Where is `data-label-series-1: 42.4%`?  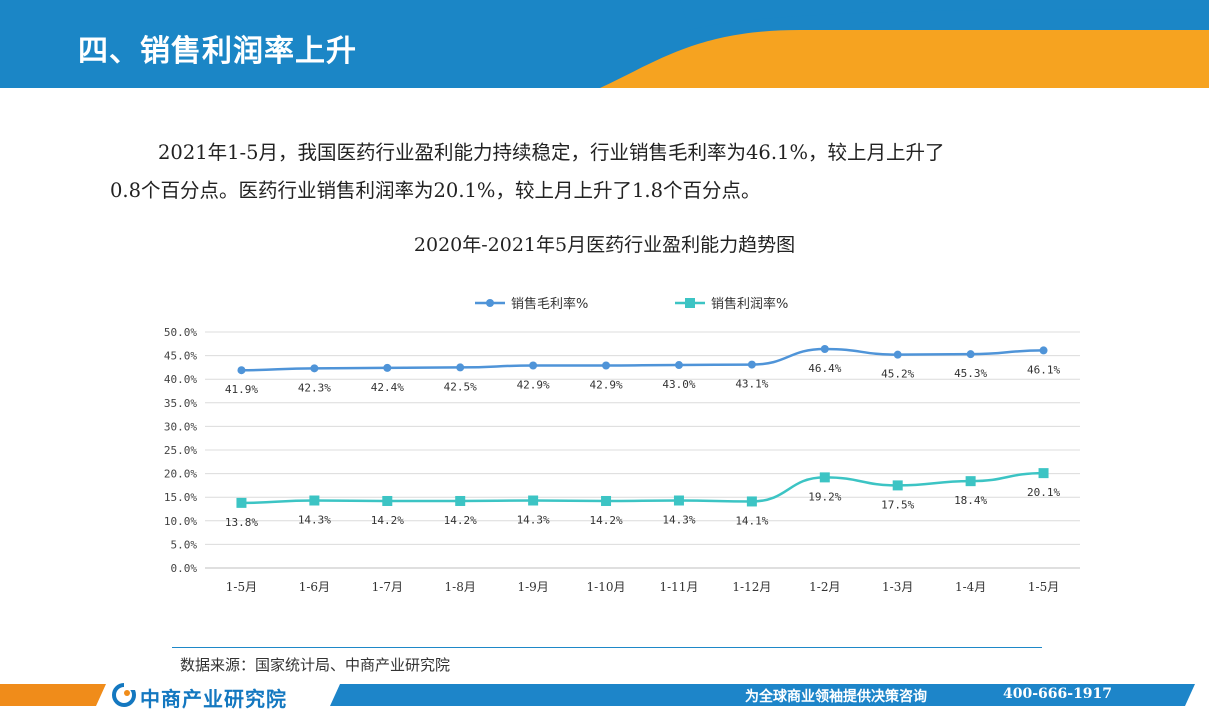
data-label-series-1: 42.4% is located at coordinates (387, 387).